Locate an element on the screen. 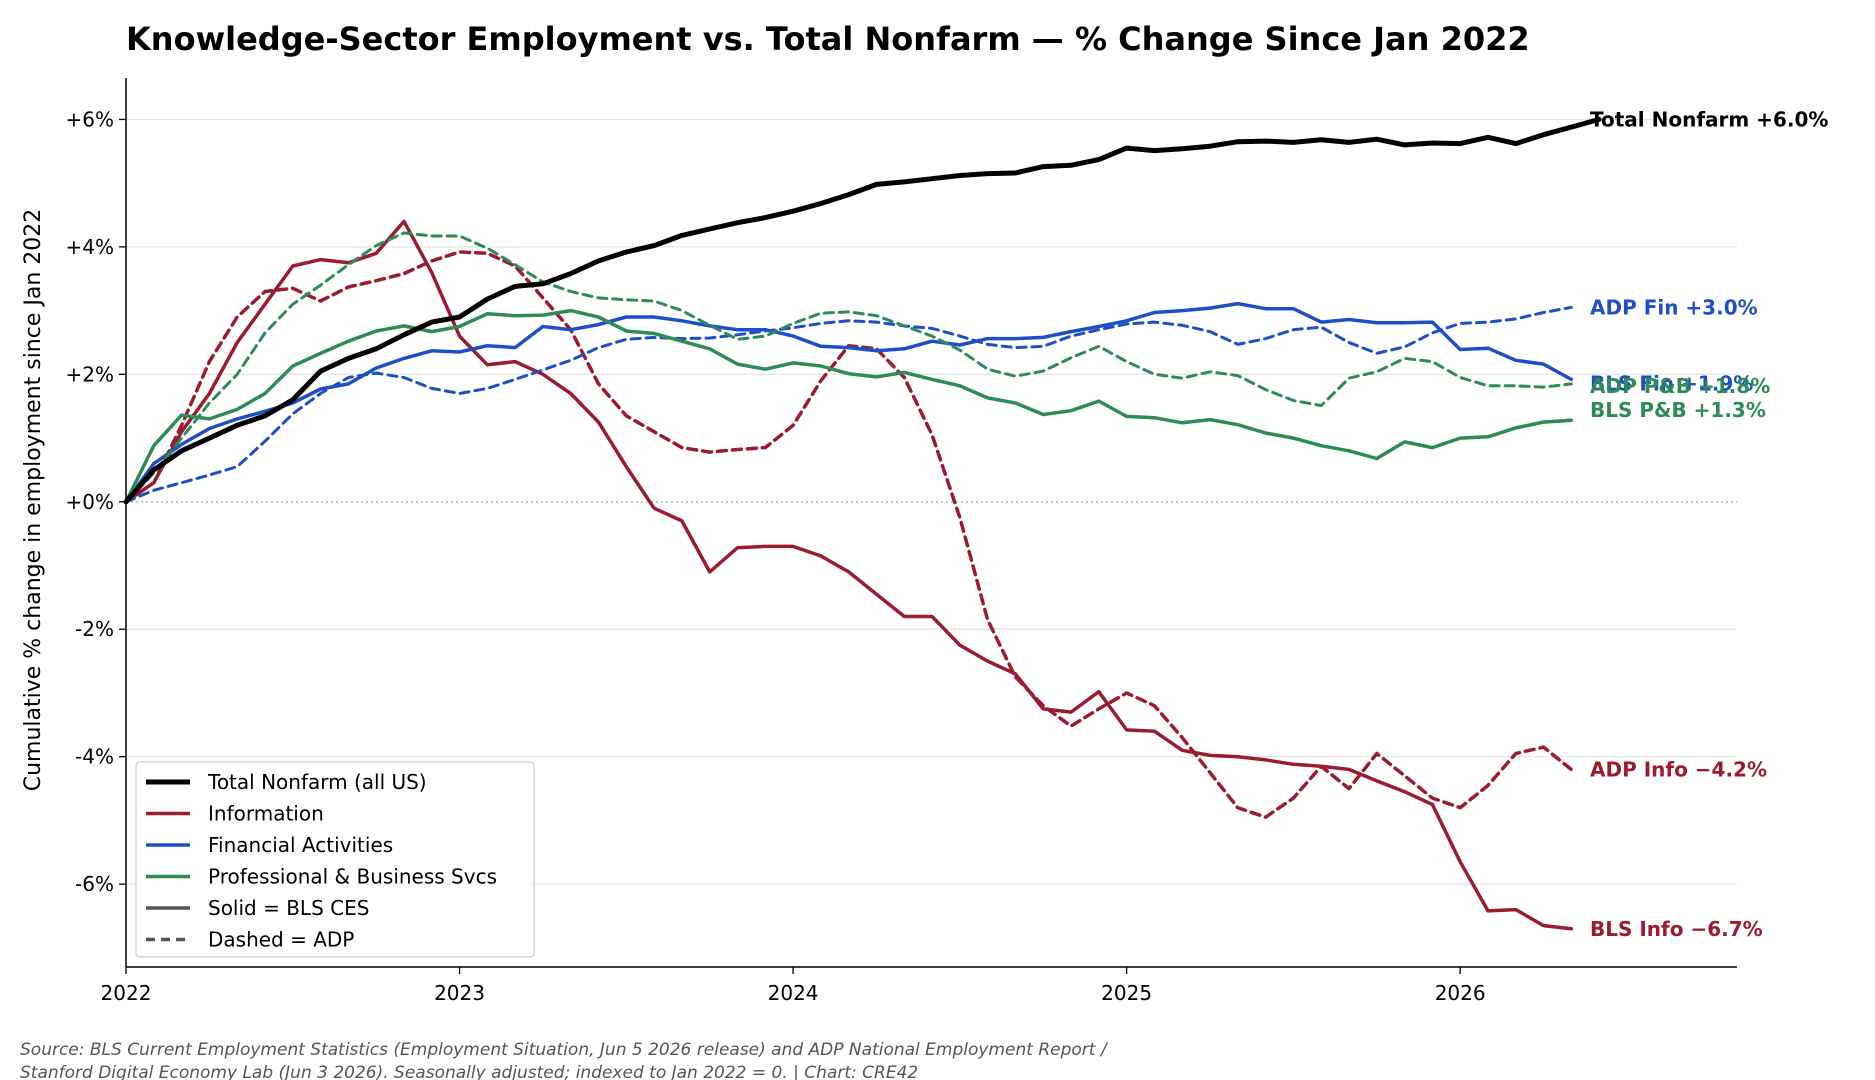 The width and height of the screenshot is (1875, 1080). series-line-bls_pb is located at coordinates (849, 406).